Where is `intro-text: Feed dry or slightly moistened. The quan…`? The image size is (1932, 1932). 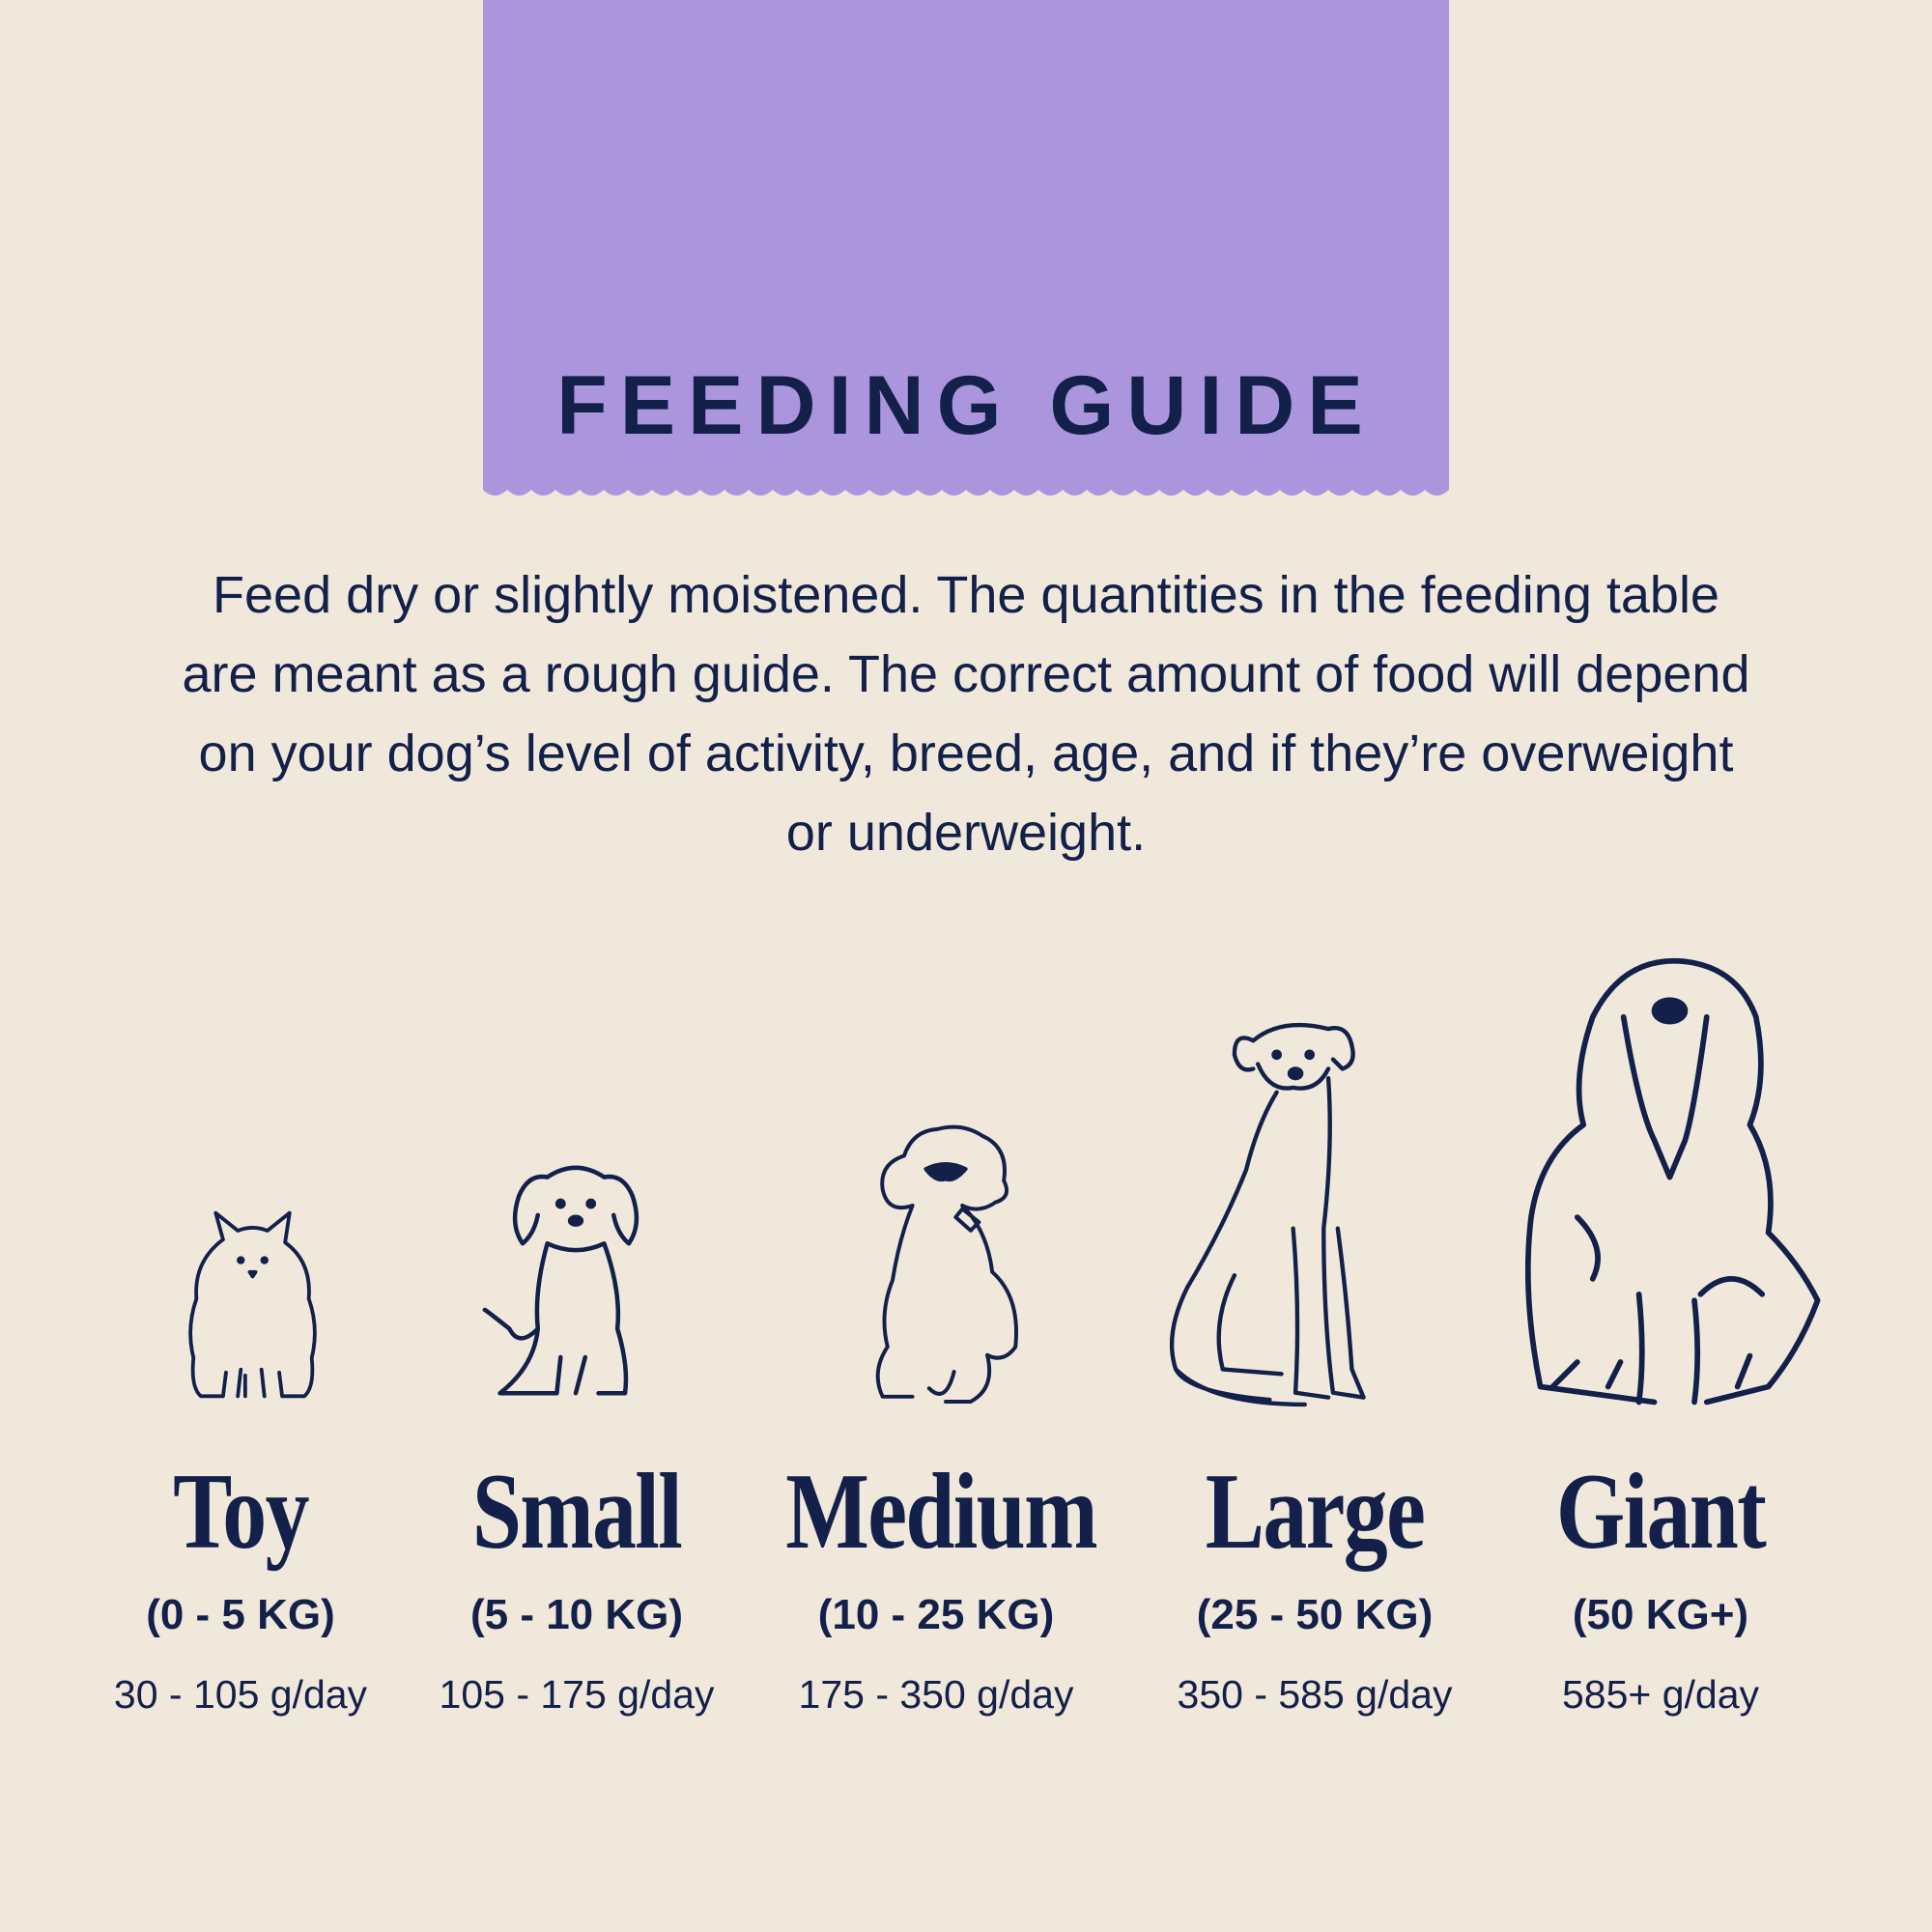
intro-text: Feed dry or slightly moistened. The quan… is located at coordinates (966, 714).